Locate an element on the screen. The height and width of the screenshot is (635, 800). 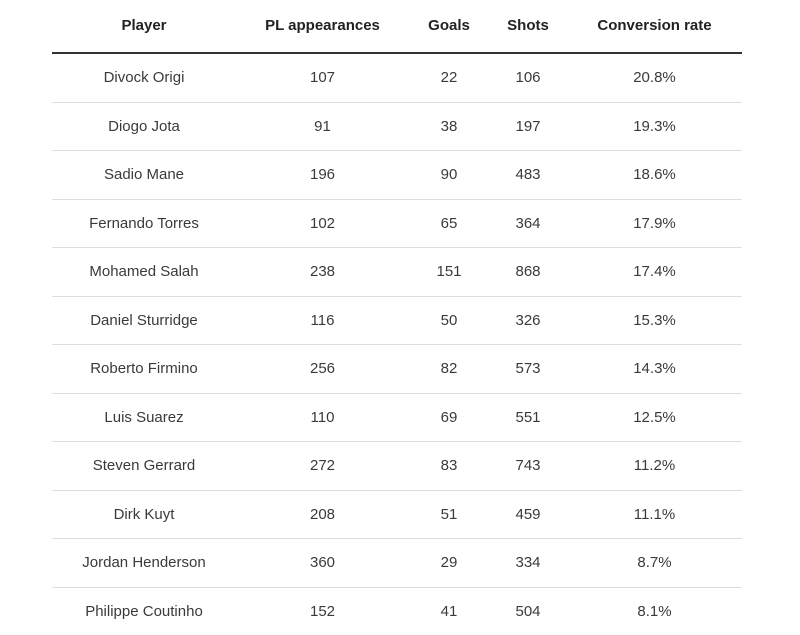
header-player: Player is located at coordinates (144, 27).